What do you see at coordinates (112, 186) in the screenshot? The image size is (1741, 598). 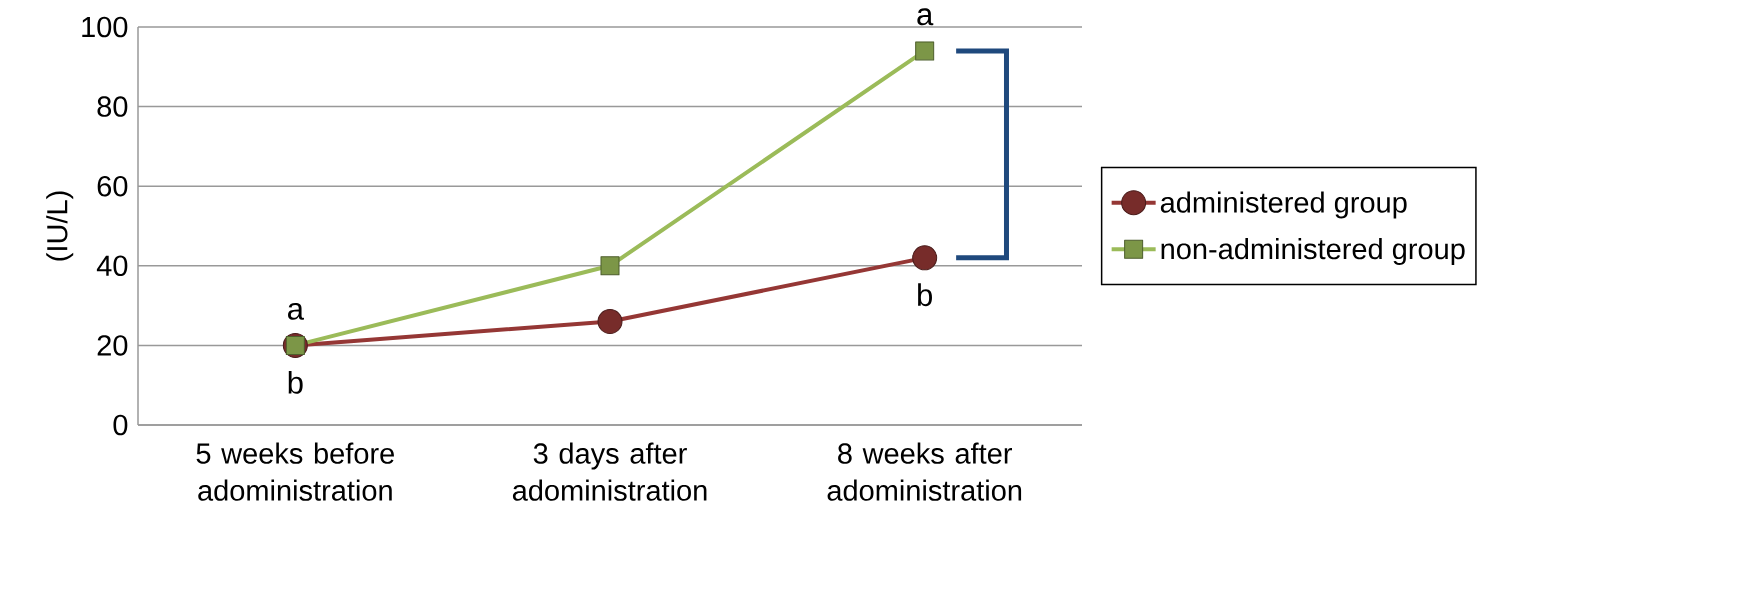 I see `y-tick-label: 60` at bounding box center [112, 186].